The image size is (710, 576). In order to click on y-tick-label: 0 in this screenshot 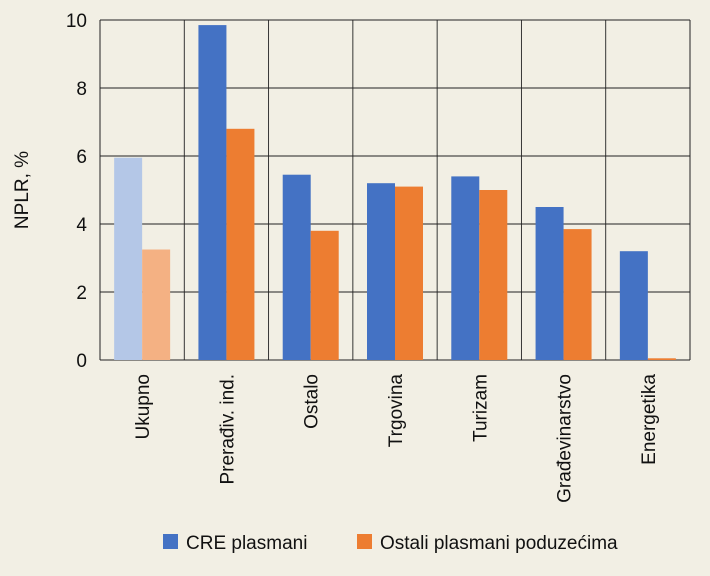, I will do `click(81, 361)`.